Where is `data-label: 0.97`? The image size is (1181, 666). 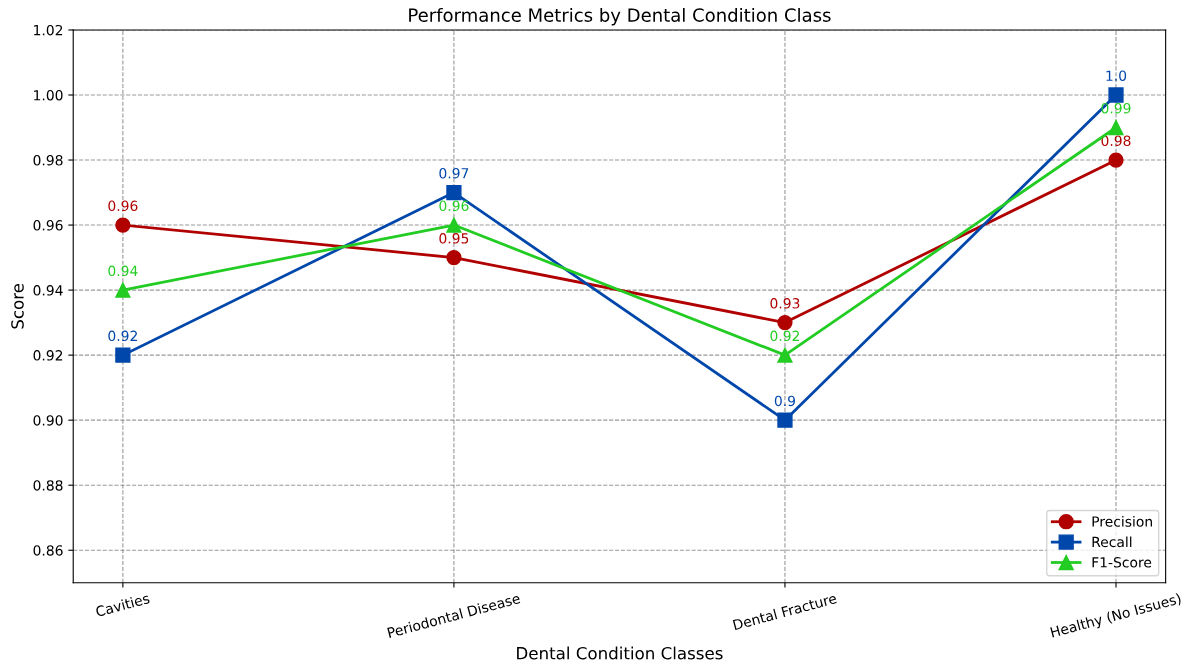 data-label: 0.97 is located at coordinates (454, 173).